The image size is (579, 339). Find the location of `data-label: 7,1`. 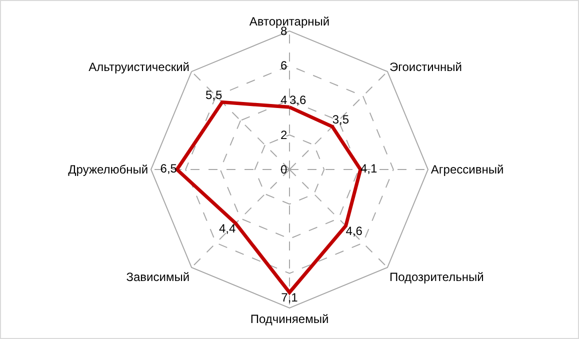

data-label: 7,1 is located at coordinates (289, 297).